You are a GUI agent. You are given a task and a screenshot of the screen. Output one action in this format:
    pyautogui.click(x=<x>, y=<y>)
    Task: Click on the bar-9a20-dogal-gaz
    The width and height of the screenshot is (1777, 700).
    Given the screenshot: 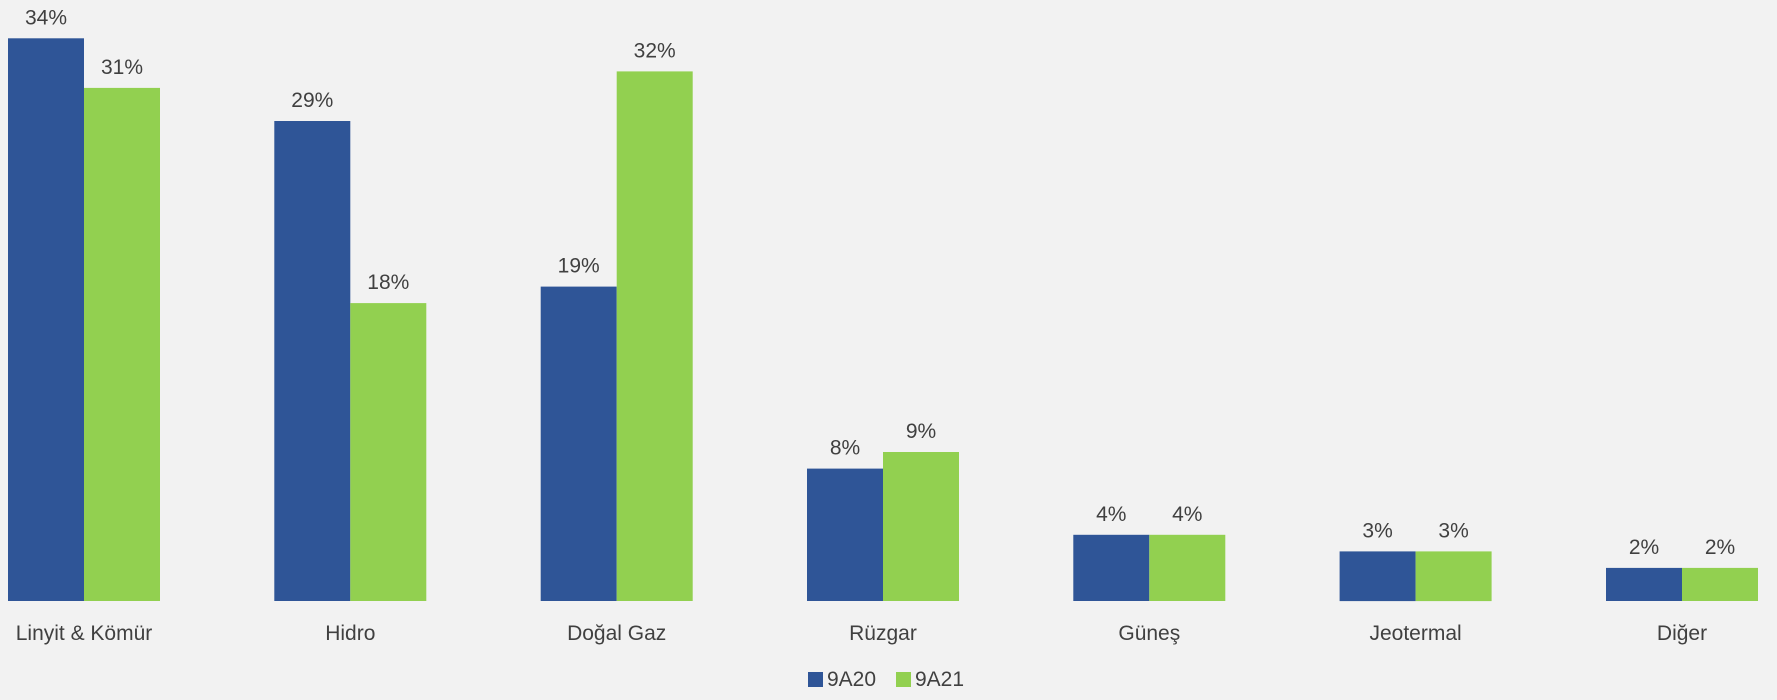 What is the action you would take?
    pyautogui.click(x=578, y=443)
    